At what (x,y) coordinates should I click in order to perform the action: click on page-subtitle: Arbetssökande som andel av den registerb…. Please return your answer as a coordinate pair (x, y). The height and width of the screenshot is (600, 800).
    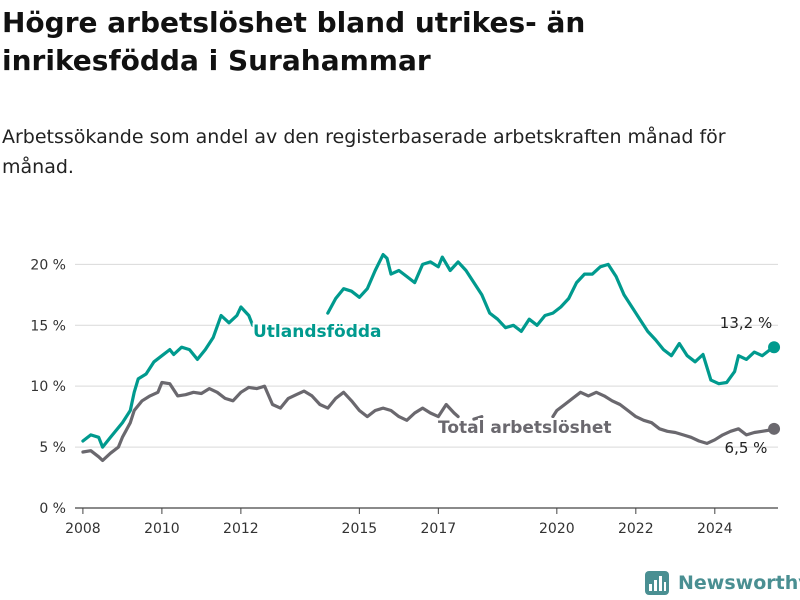
    Looking at the image, I should click on (364, 152).